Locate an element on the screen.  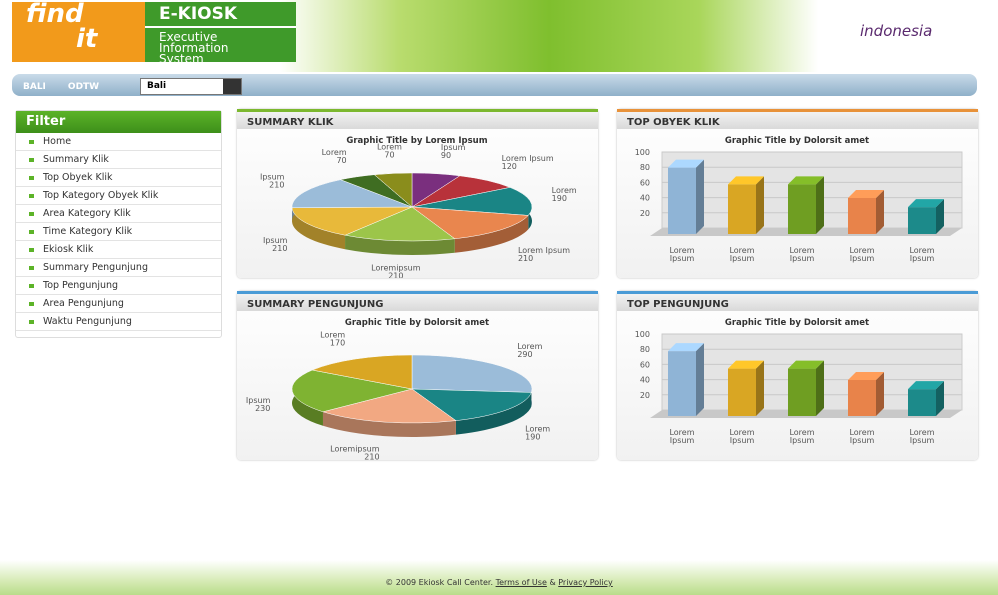
pie-value: 120 is located at coordinates (509, 166).